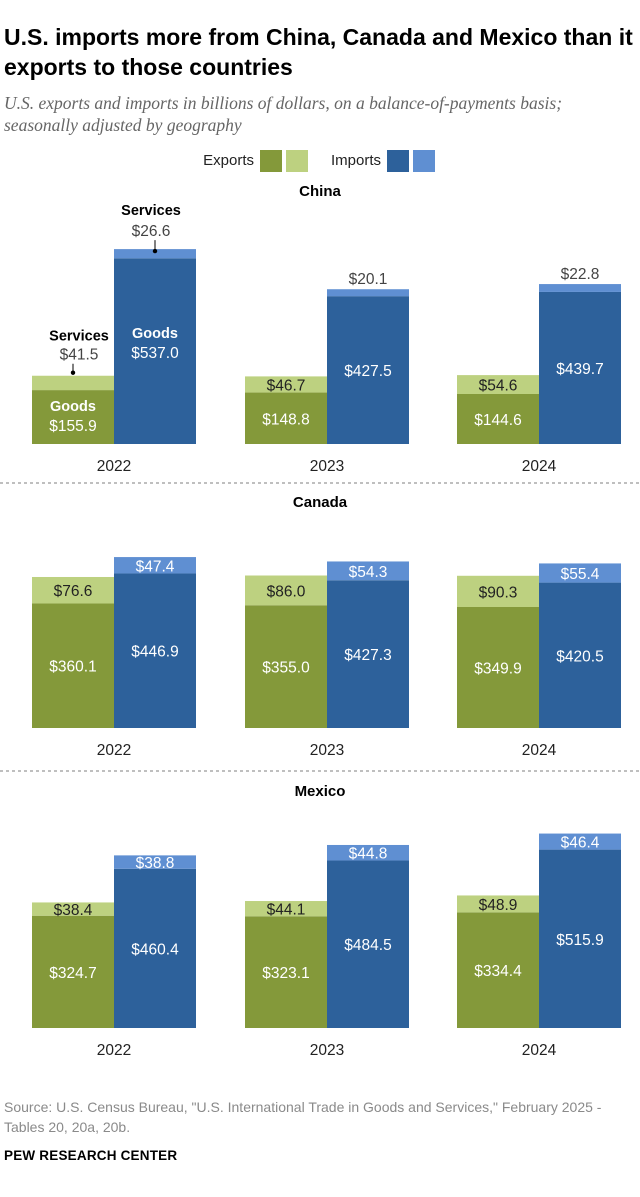 This screenshot has width=640, height=1197. I want to click on value-label-exports-goods: $355.0, so click(286, 668).